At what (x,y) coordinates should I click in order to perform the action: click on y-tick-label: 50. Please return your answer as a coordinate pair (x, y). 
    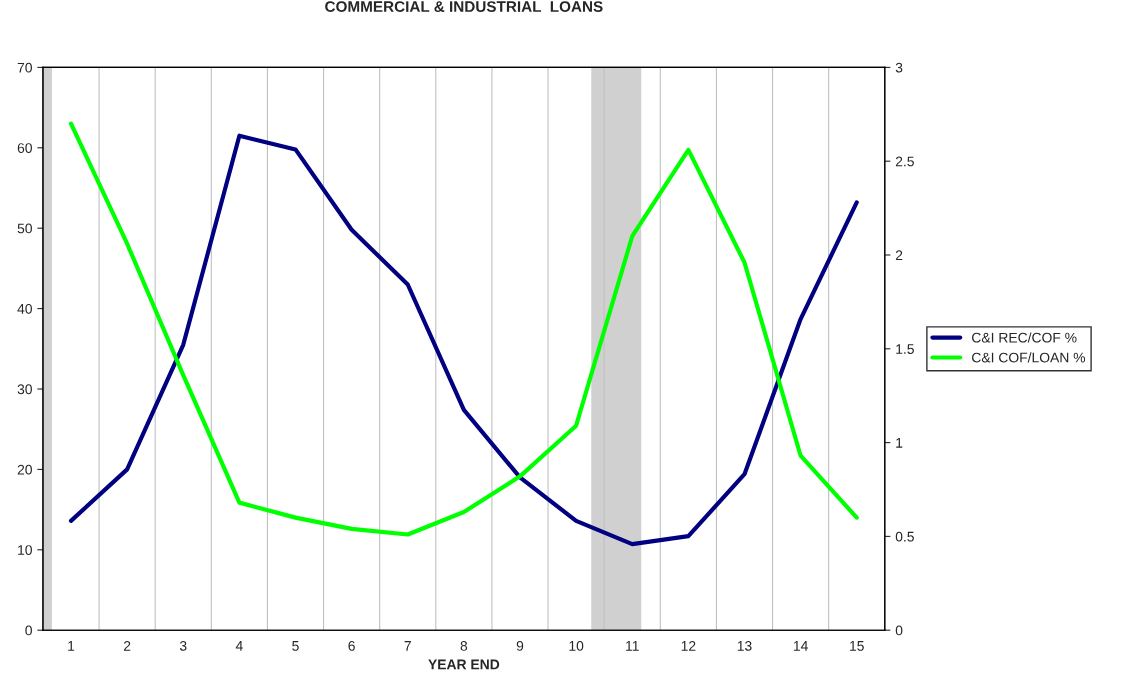
    Looking at the image, I should click on (24, 228).